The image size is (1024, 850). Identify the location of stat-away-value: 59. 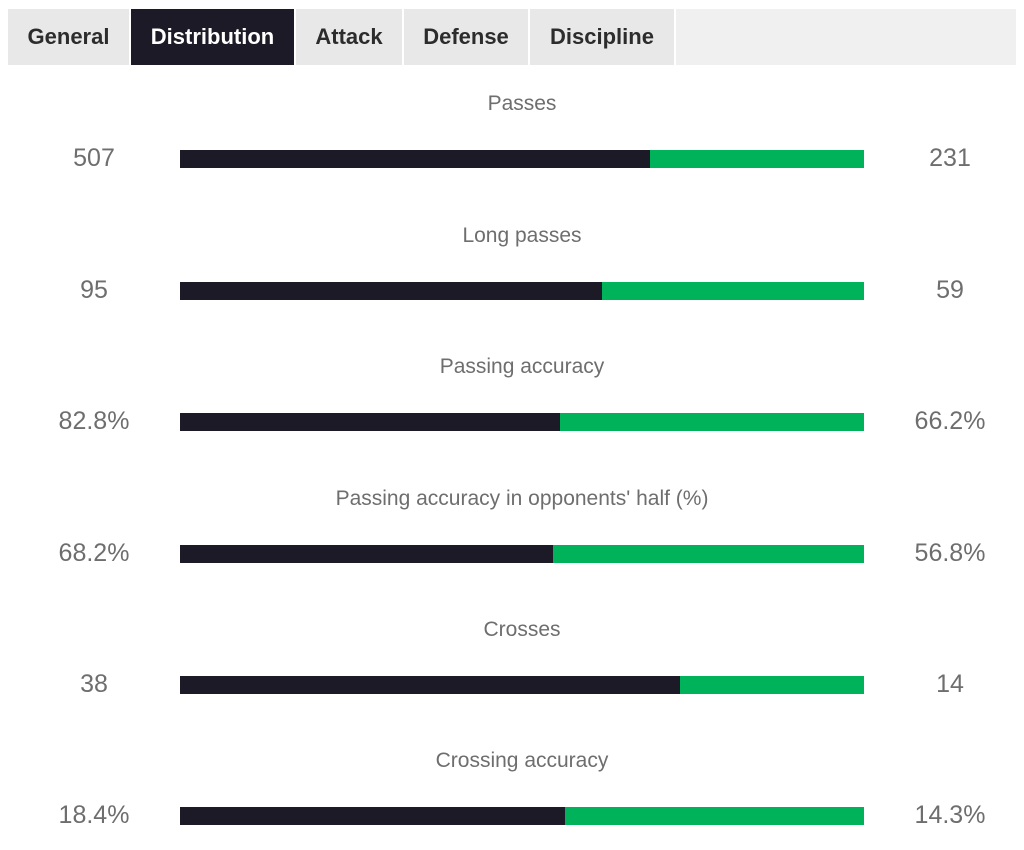
(950, 290).